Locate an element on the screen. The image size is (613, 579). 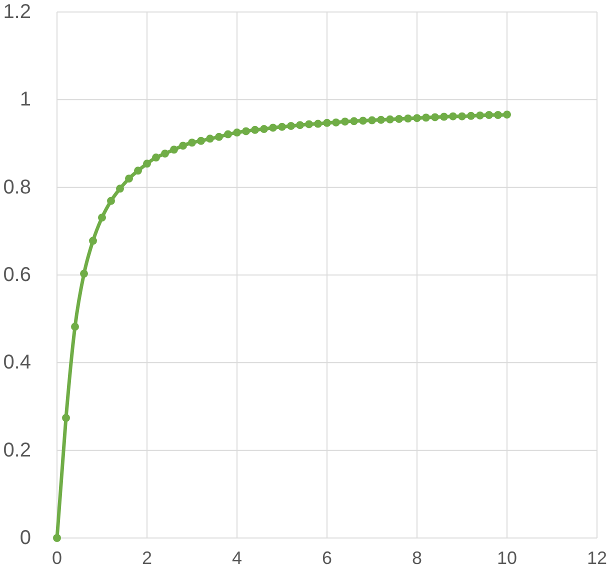
y-tick-label: 0.4 is located at coordinates (17, 363).